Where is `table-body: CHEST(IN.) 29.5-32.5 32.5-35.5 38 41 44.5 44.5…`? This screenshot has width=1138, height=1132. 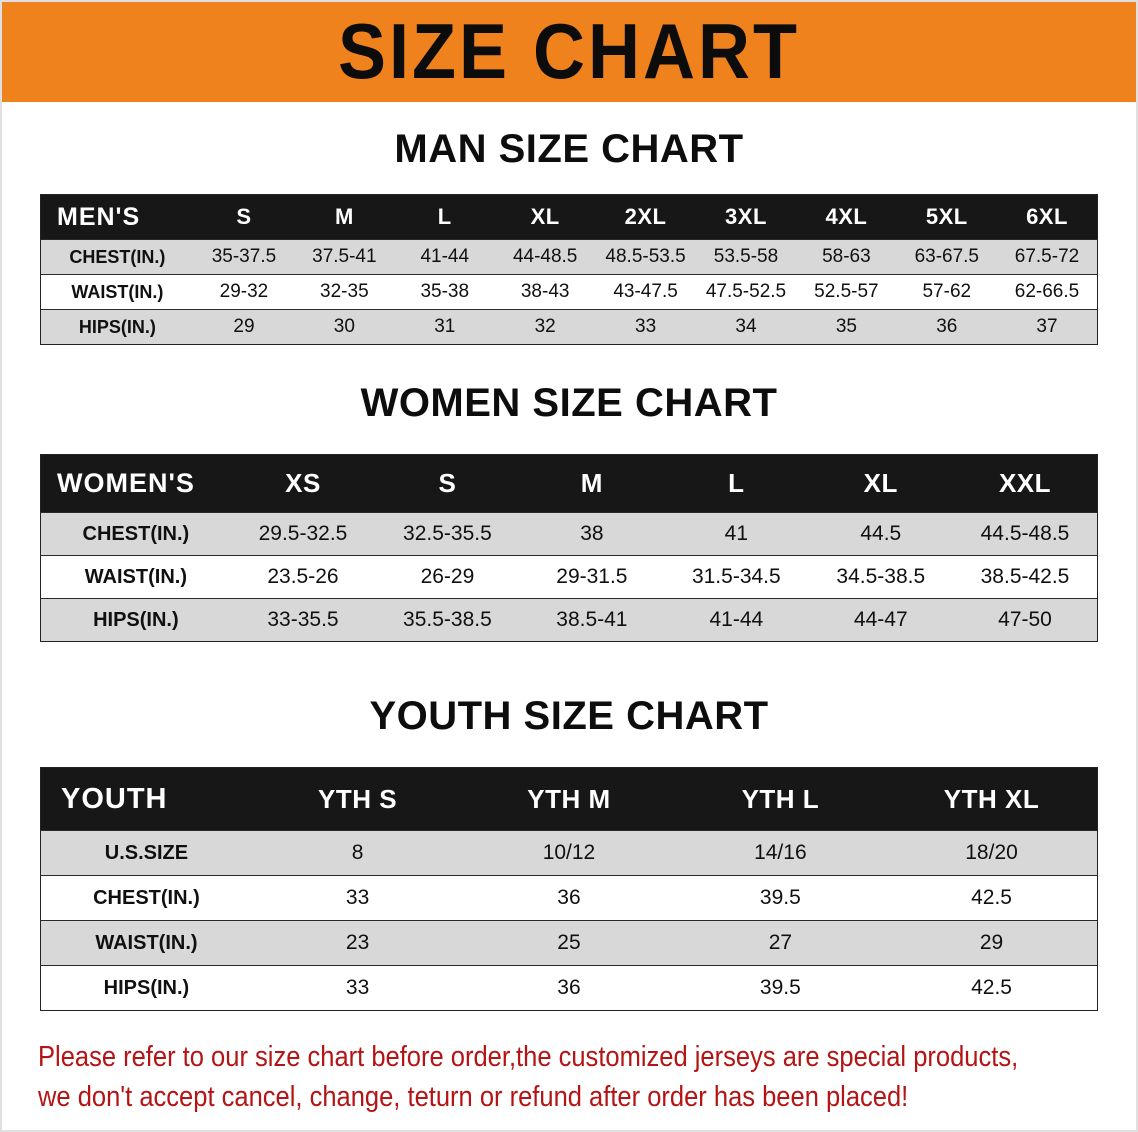 table-body: CHEST(IN.) 29.5-32.5 32.5-35.5 38 41 44.5 44.5… is located at coordinates (569, 577).